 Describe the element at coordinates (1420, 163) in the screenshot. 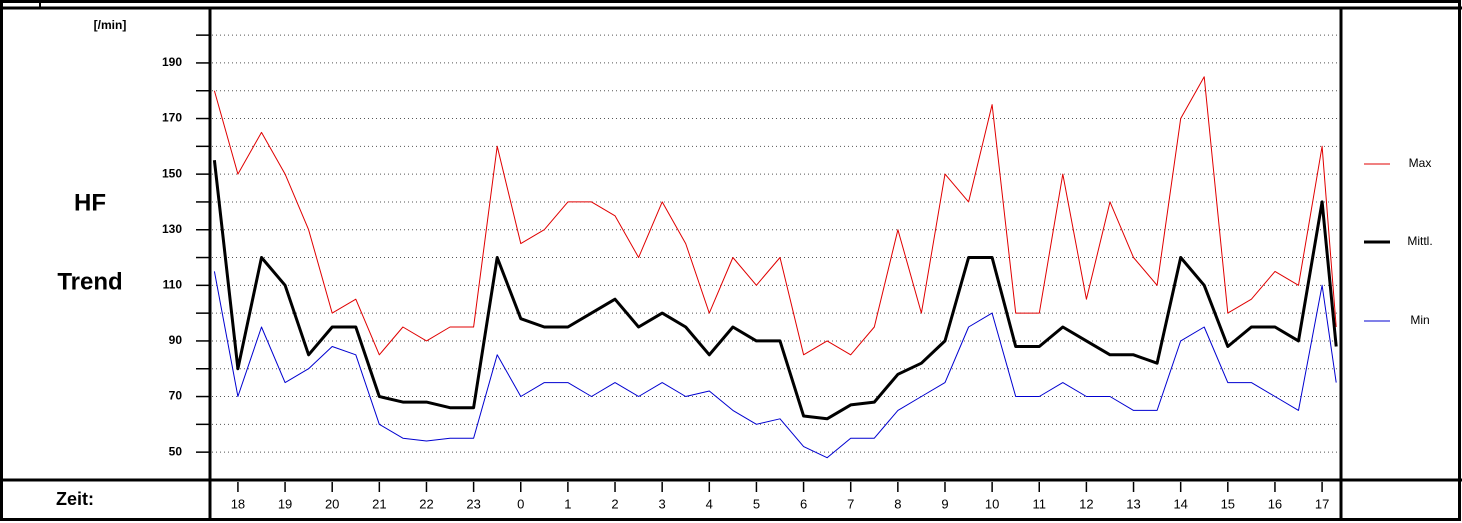

I see `legend-label: Max` at that location.